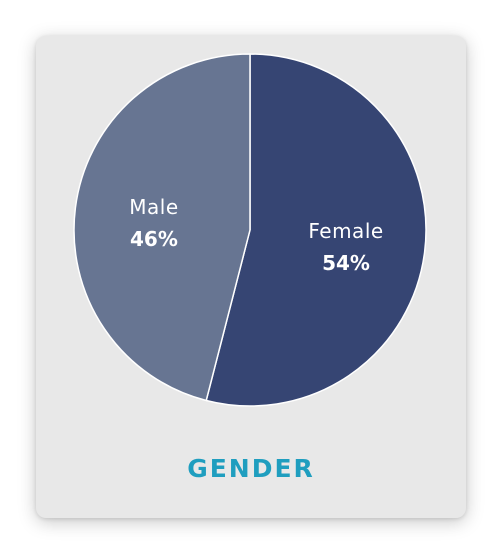 This screenshot has width=502, height=554. What do you see at coordinates (251, 468) in the screenshot?
I see `chart-title: GENDER` at bounding box center [251, 468].